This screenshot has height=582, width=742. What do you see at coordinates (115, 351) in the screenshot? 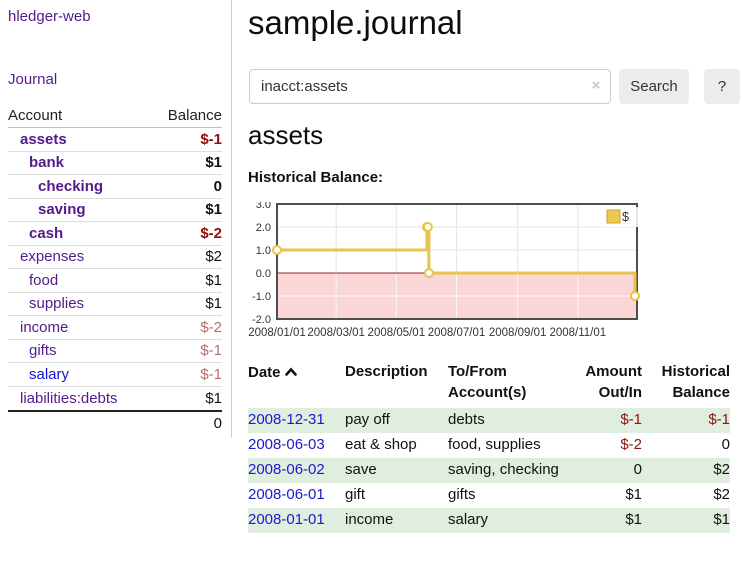
I see `sidebar-account-row: gifts $-1` at bounding box center [115, 351].